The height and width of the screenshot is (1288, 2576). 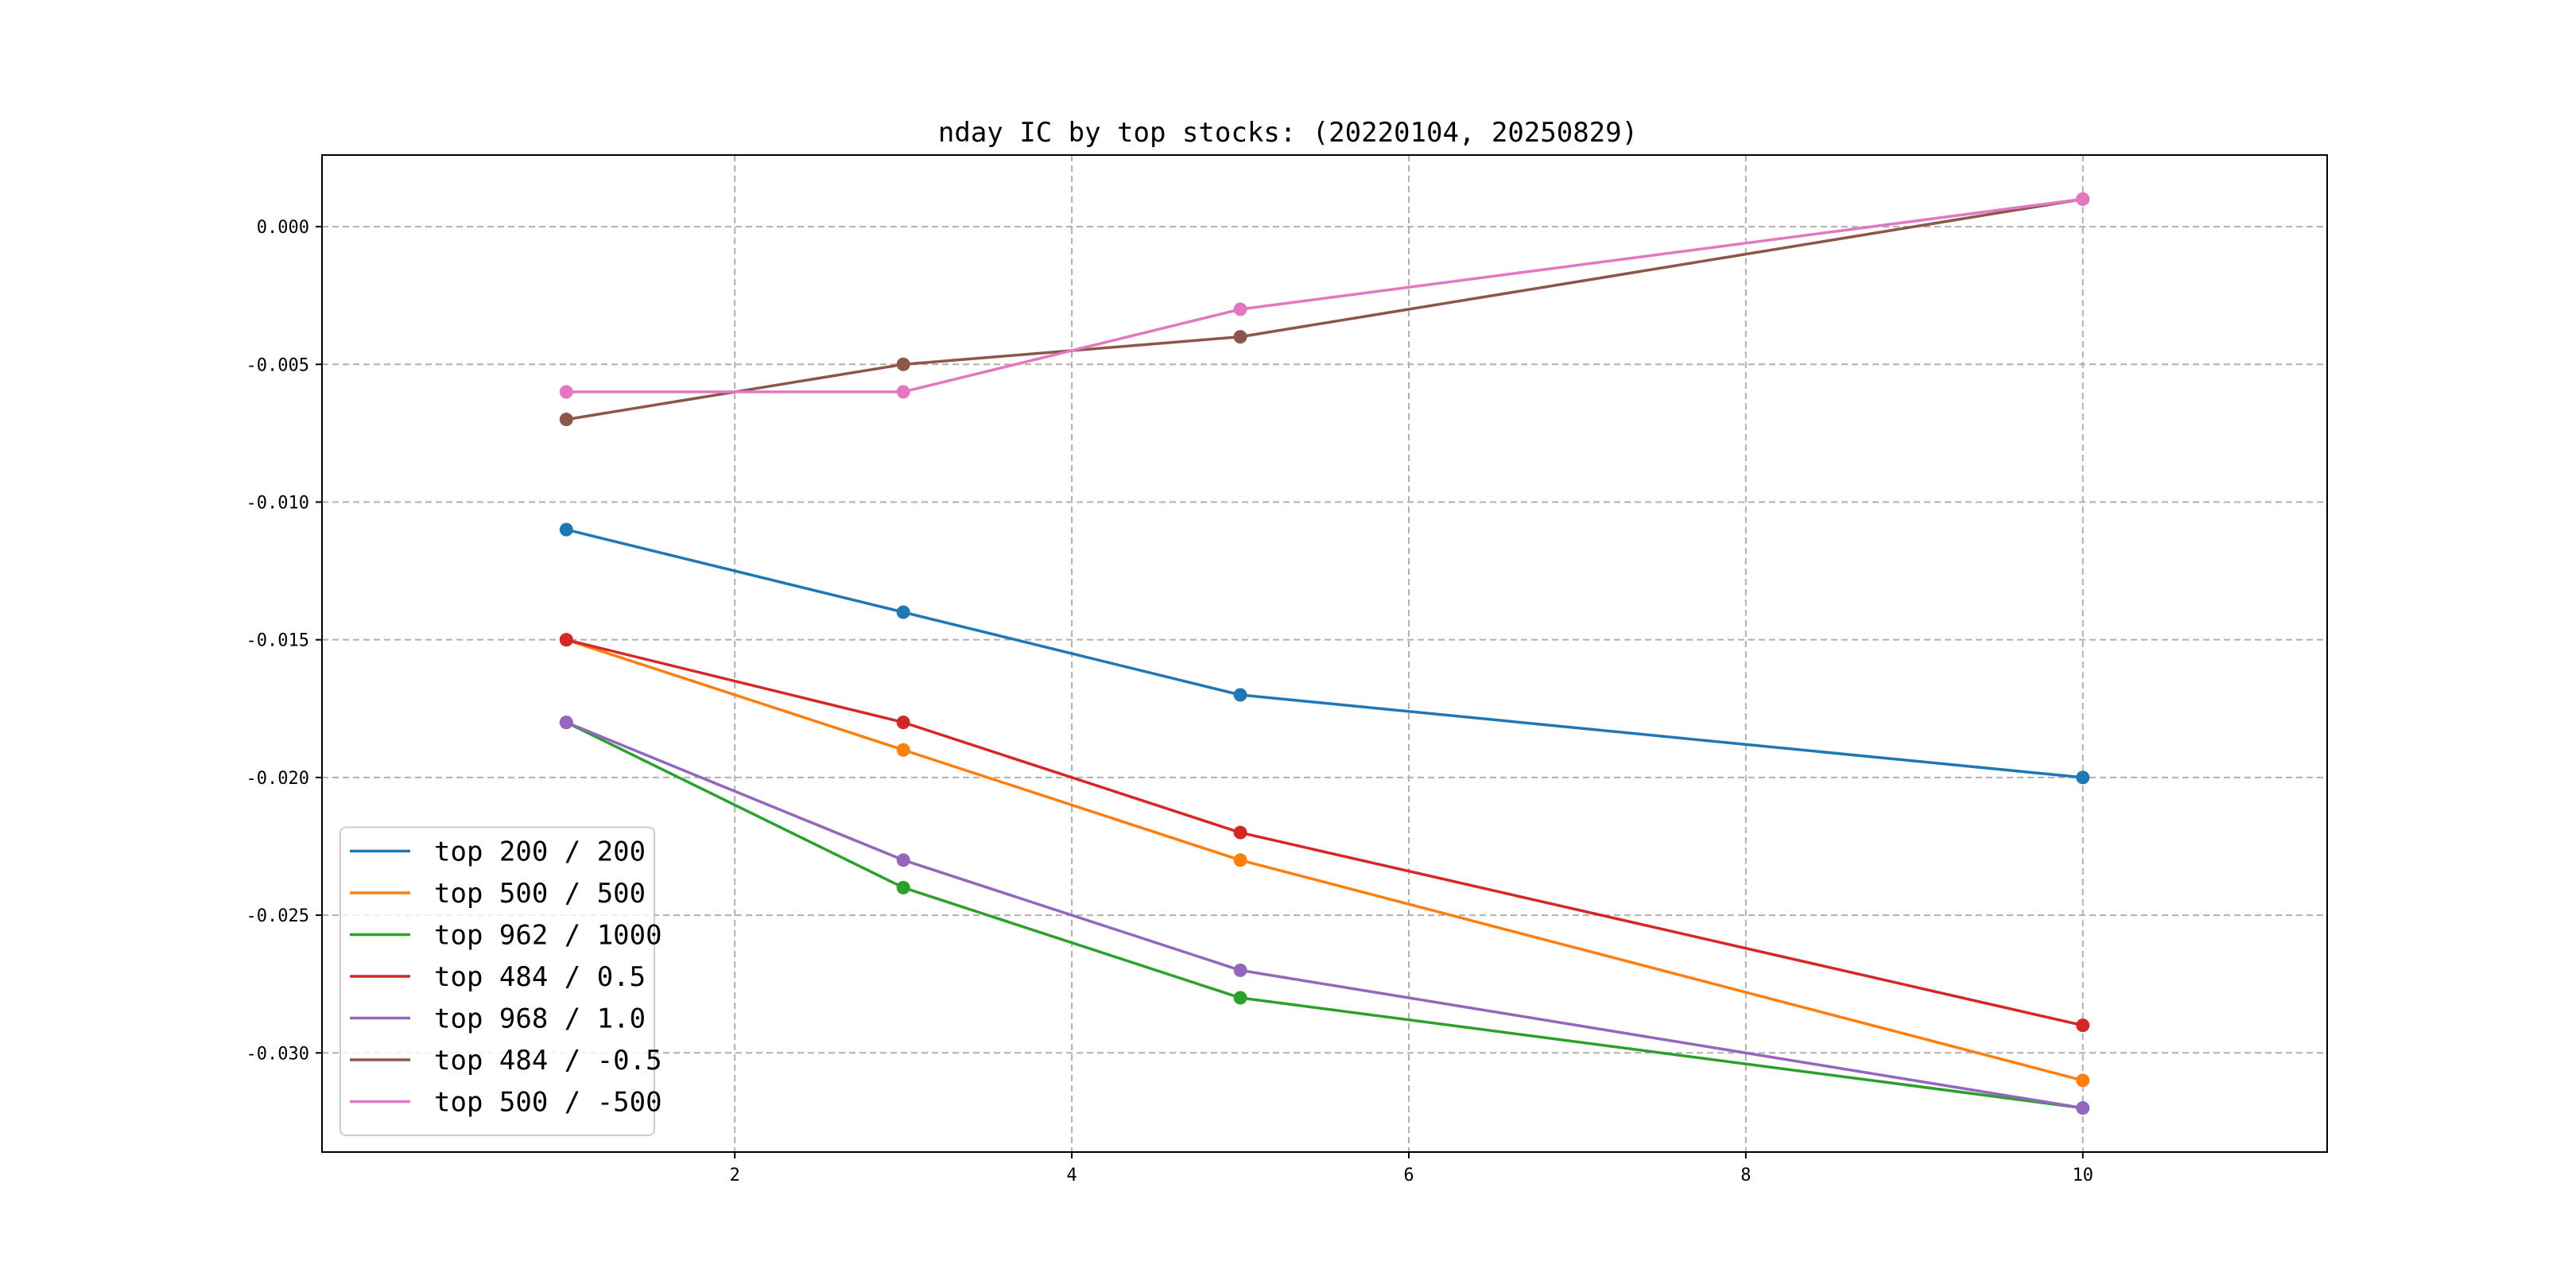 I want to click on x-tick-label: 4, so click(x=1071, y=1175).